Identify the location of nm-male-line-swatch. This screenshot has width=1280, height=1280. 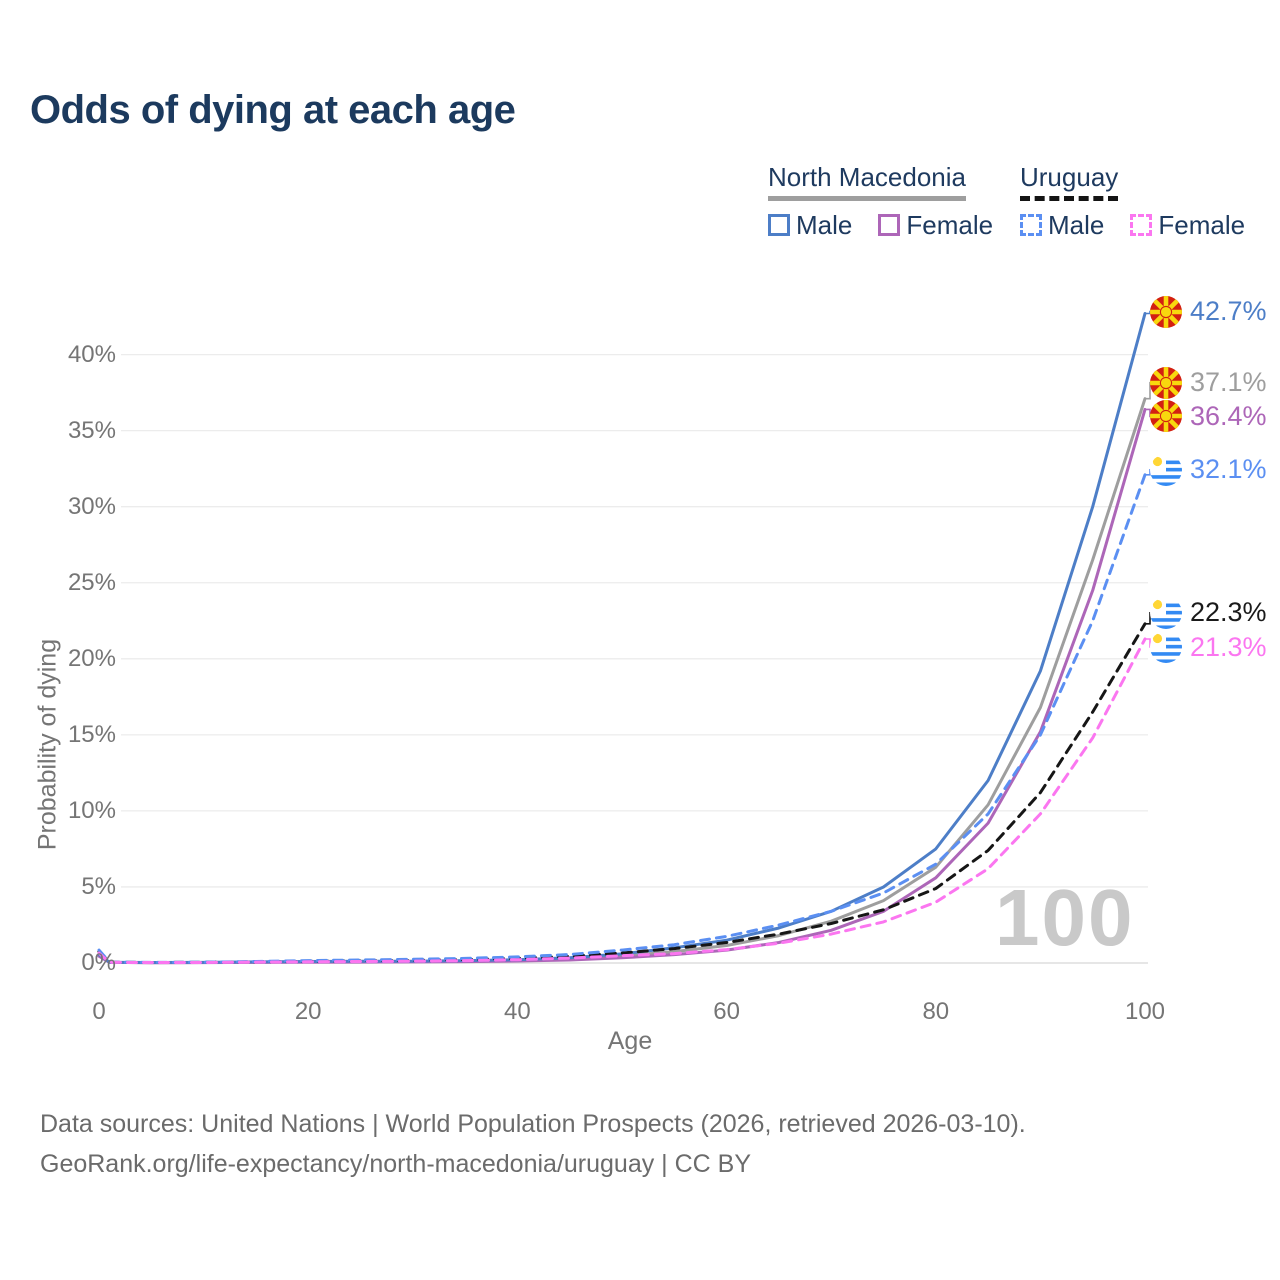
(779, 225).